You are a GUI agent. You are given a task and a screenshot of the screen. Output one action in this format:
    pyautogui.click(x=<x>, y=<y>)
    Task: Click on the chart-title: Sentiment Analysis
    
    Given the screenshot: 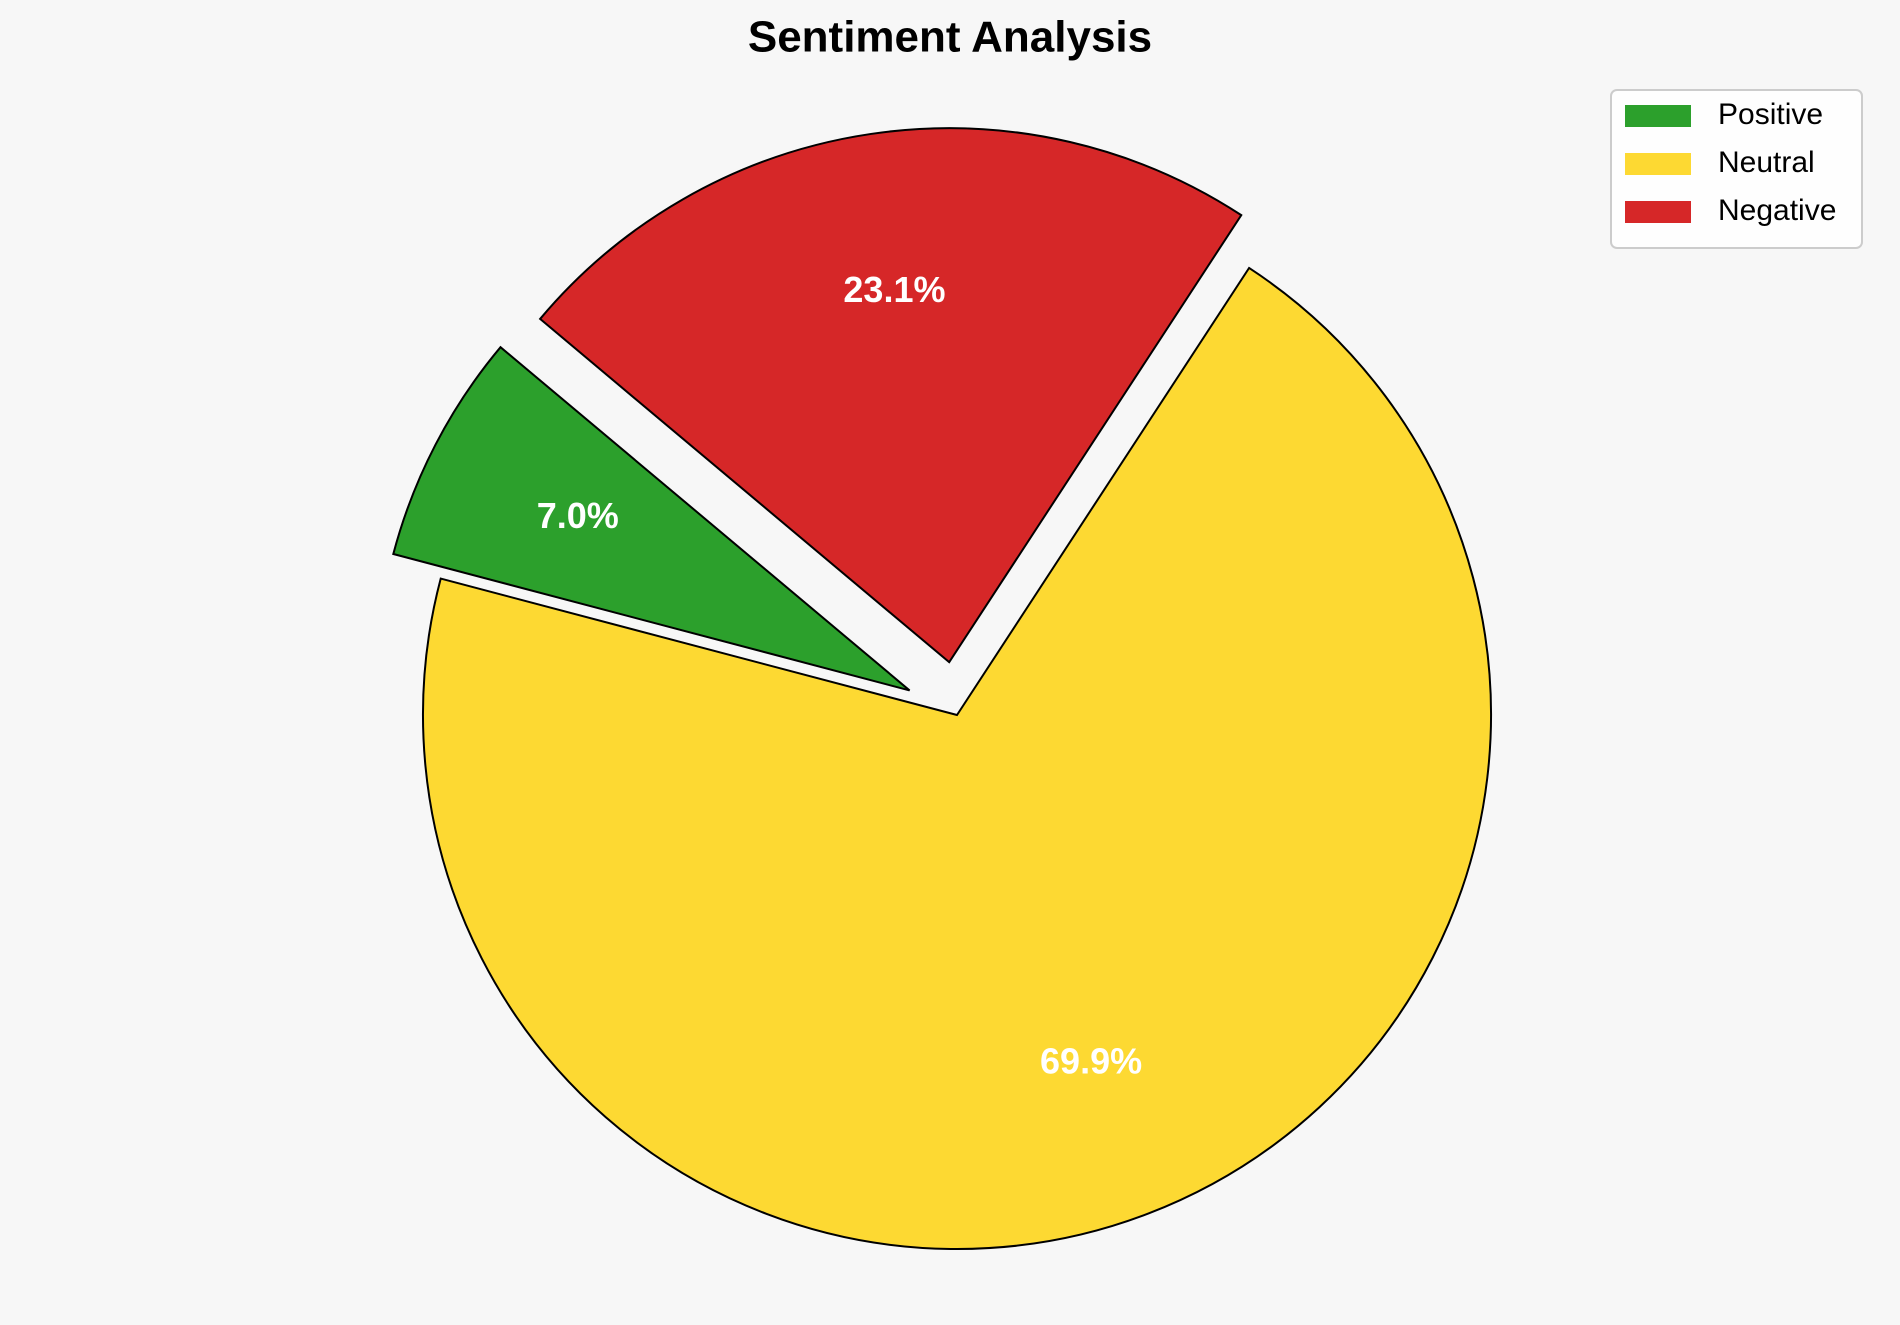 What is the action you would take?
    pyautogui.click(x=950, y=37)
    